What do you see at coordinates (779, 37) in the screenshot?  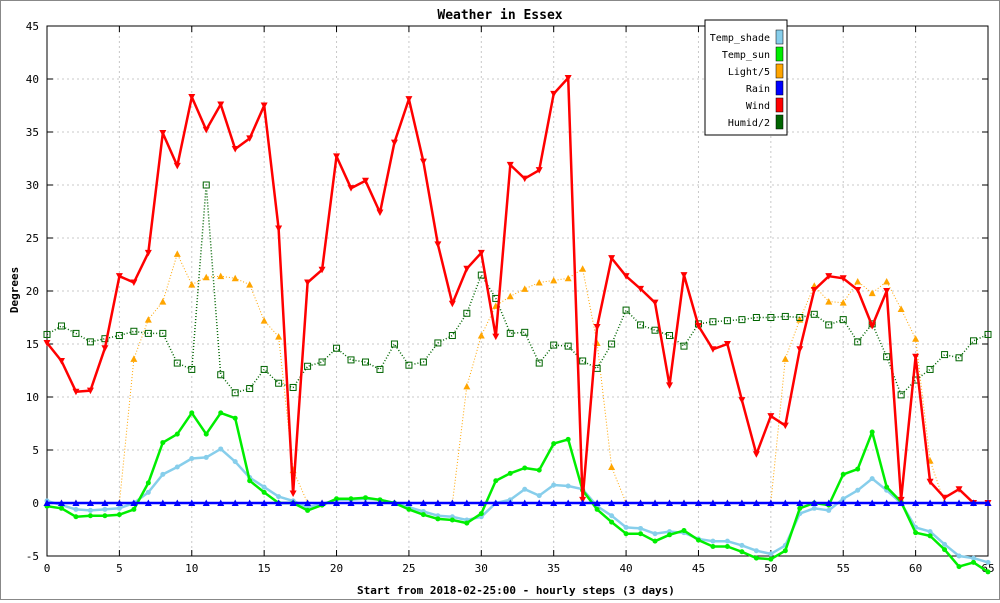 I see `legend-swatch-temp-shade` at bounding box center [779, 37].